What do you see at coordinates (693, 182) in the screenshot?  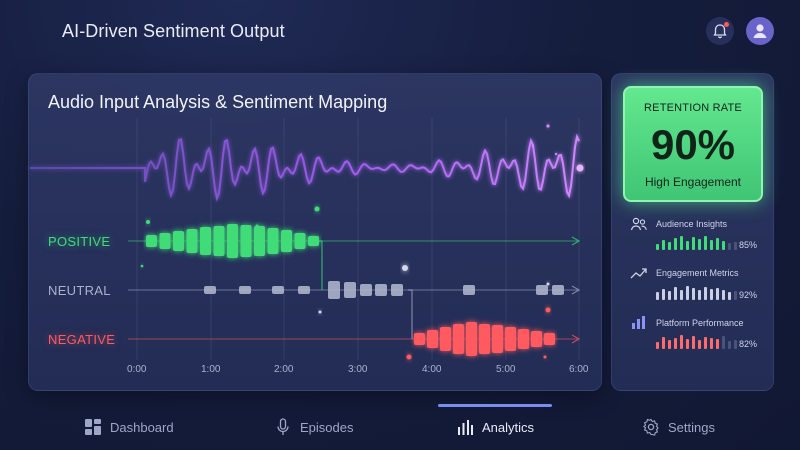 I see `retention-caption: High Engagement` at bounding box center [693, 182].